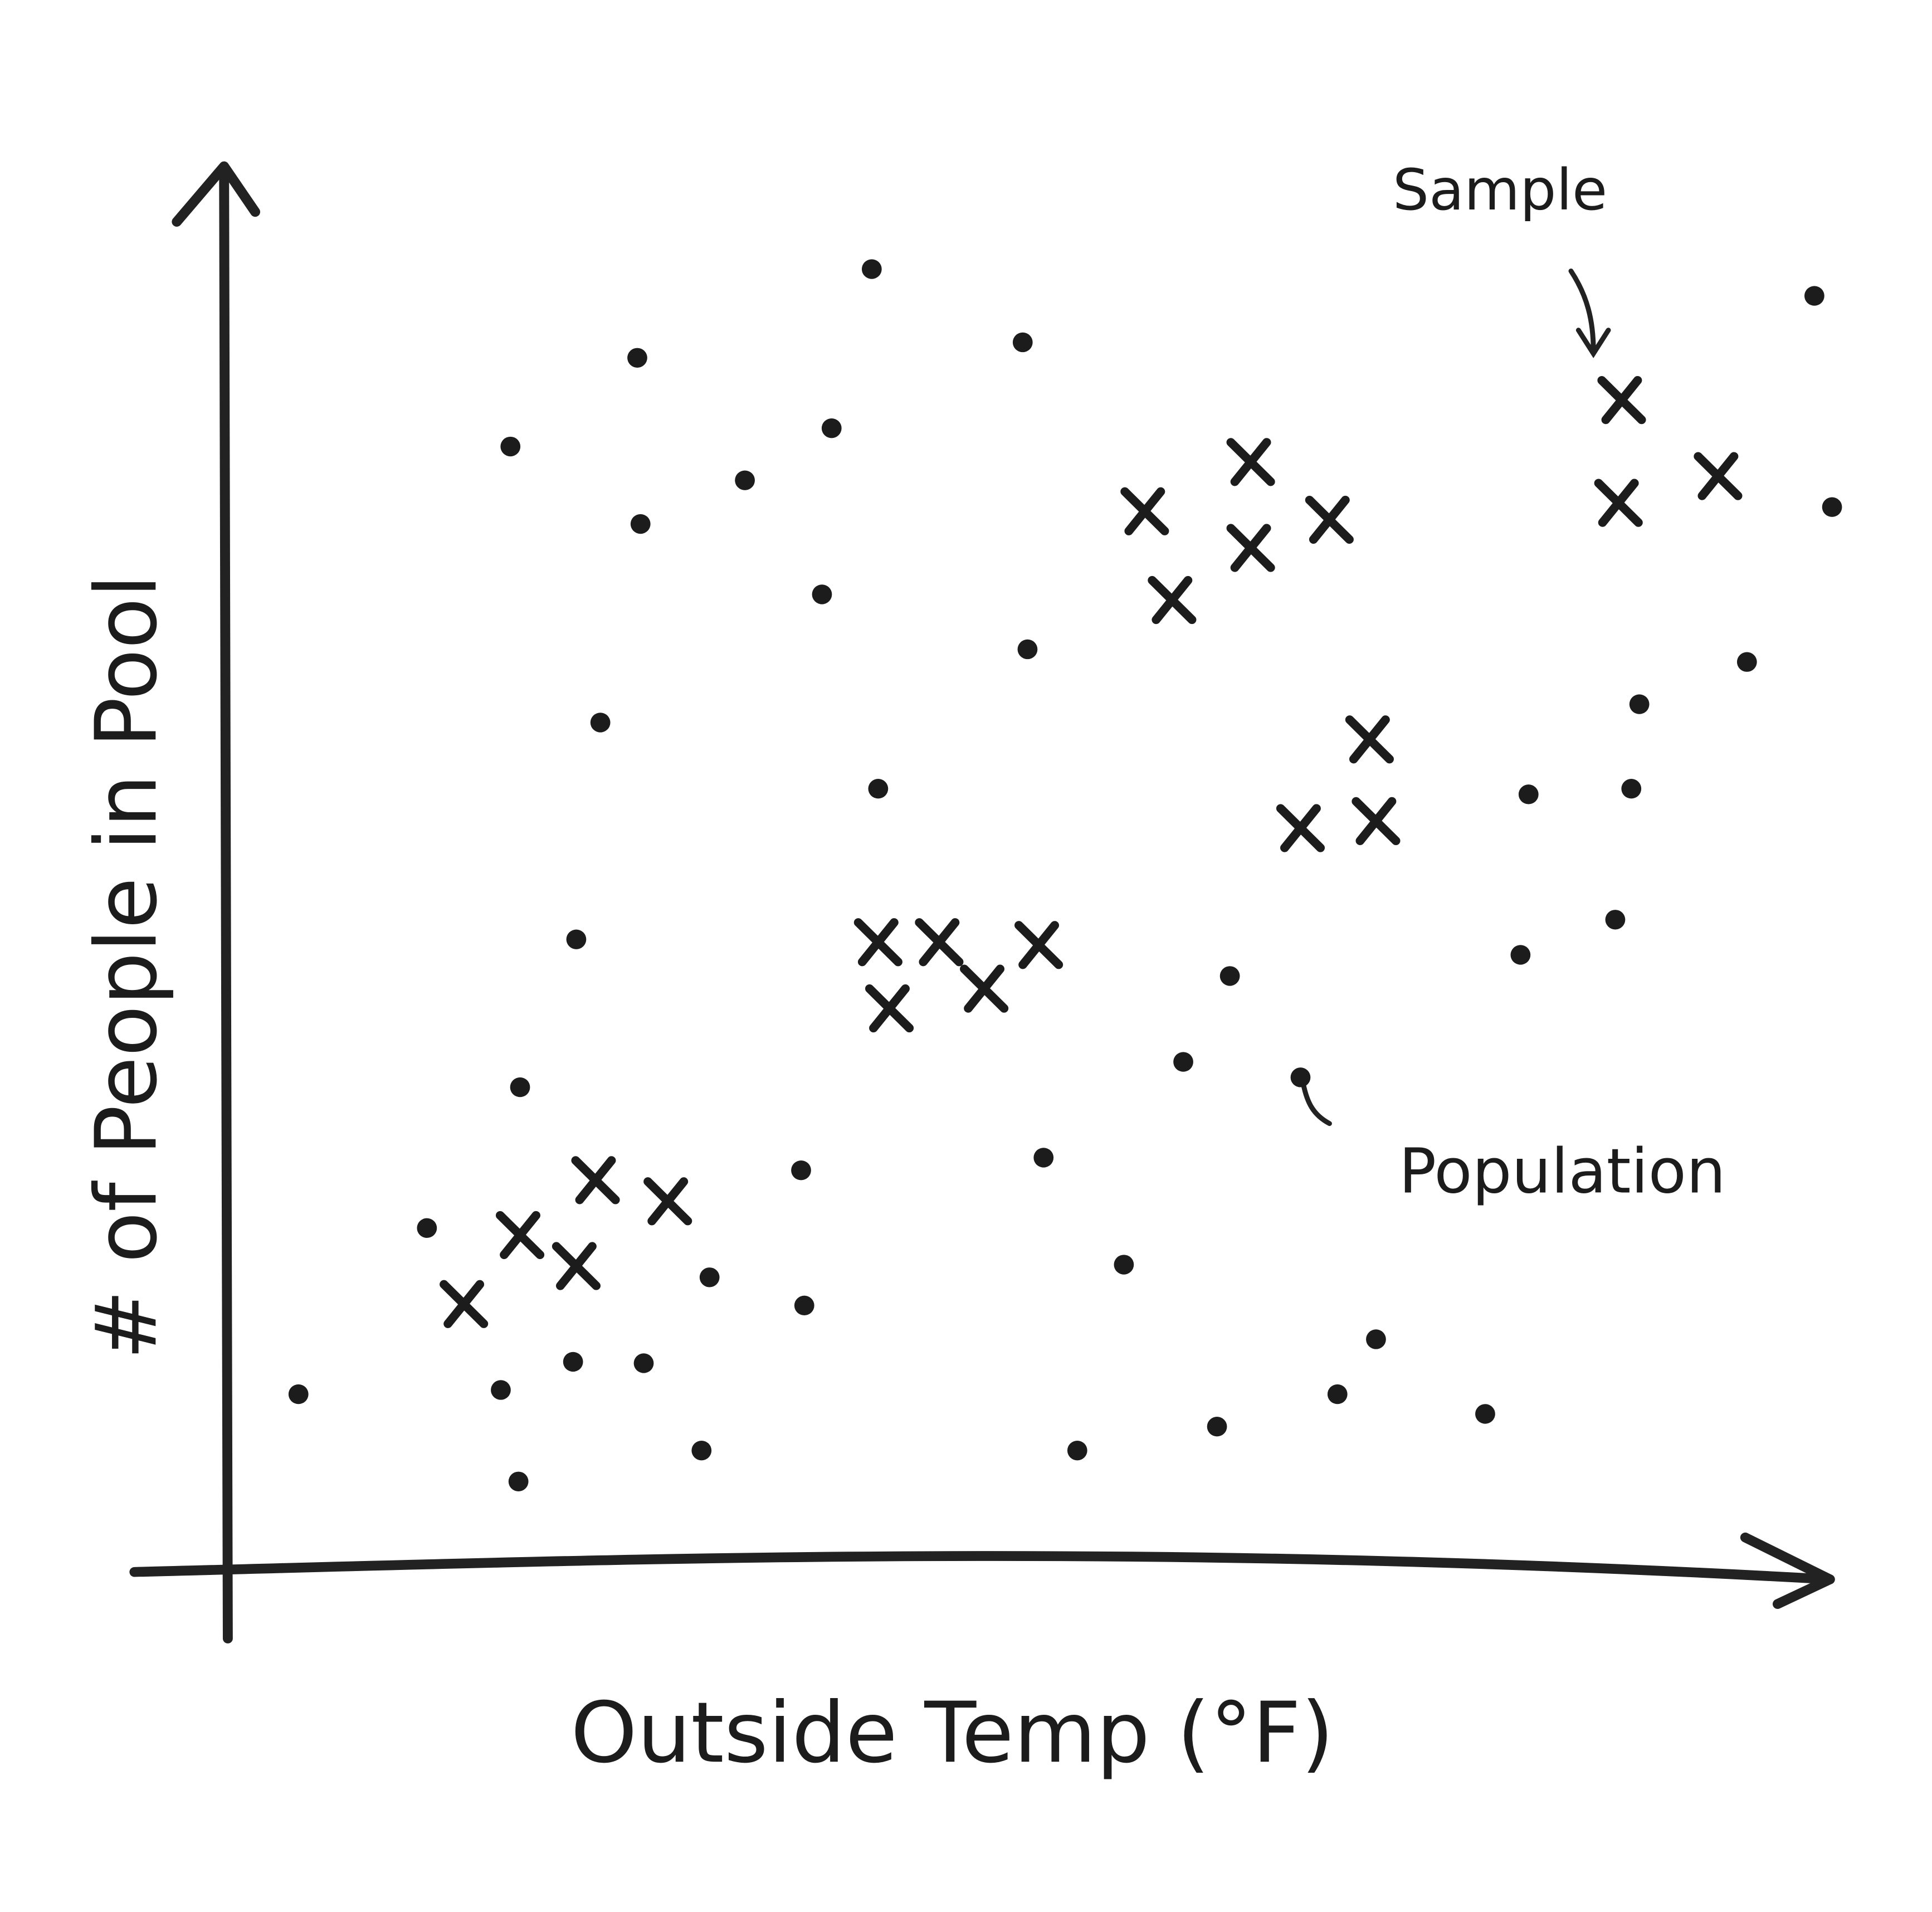 This screenshot has height=1912, width=1932. Describe the element at coordinates (1500, 190) in the screenshot. I see `annotation-sample: Sample` at that location.